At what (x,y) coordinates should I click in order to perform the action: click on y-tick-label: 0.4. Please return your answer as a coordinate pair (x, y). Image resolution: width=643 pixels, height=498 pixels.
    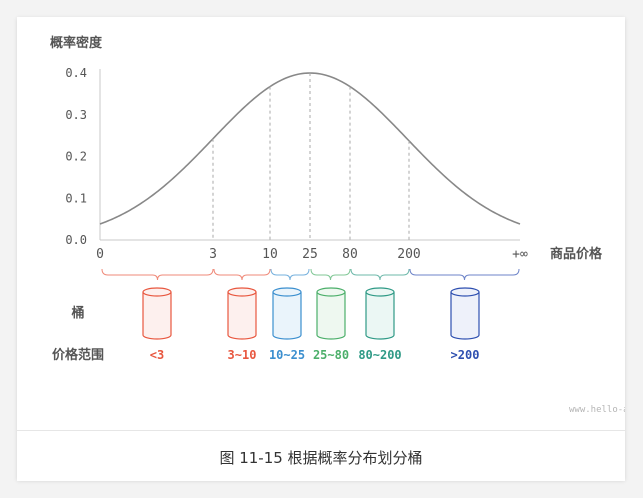
    Looking at the image, I should click on (76, 73).